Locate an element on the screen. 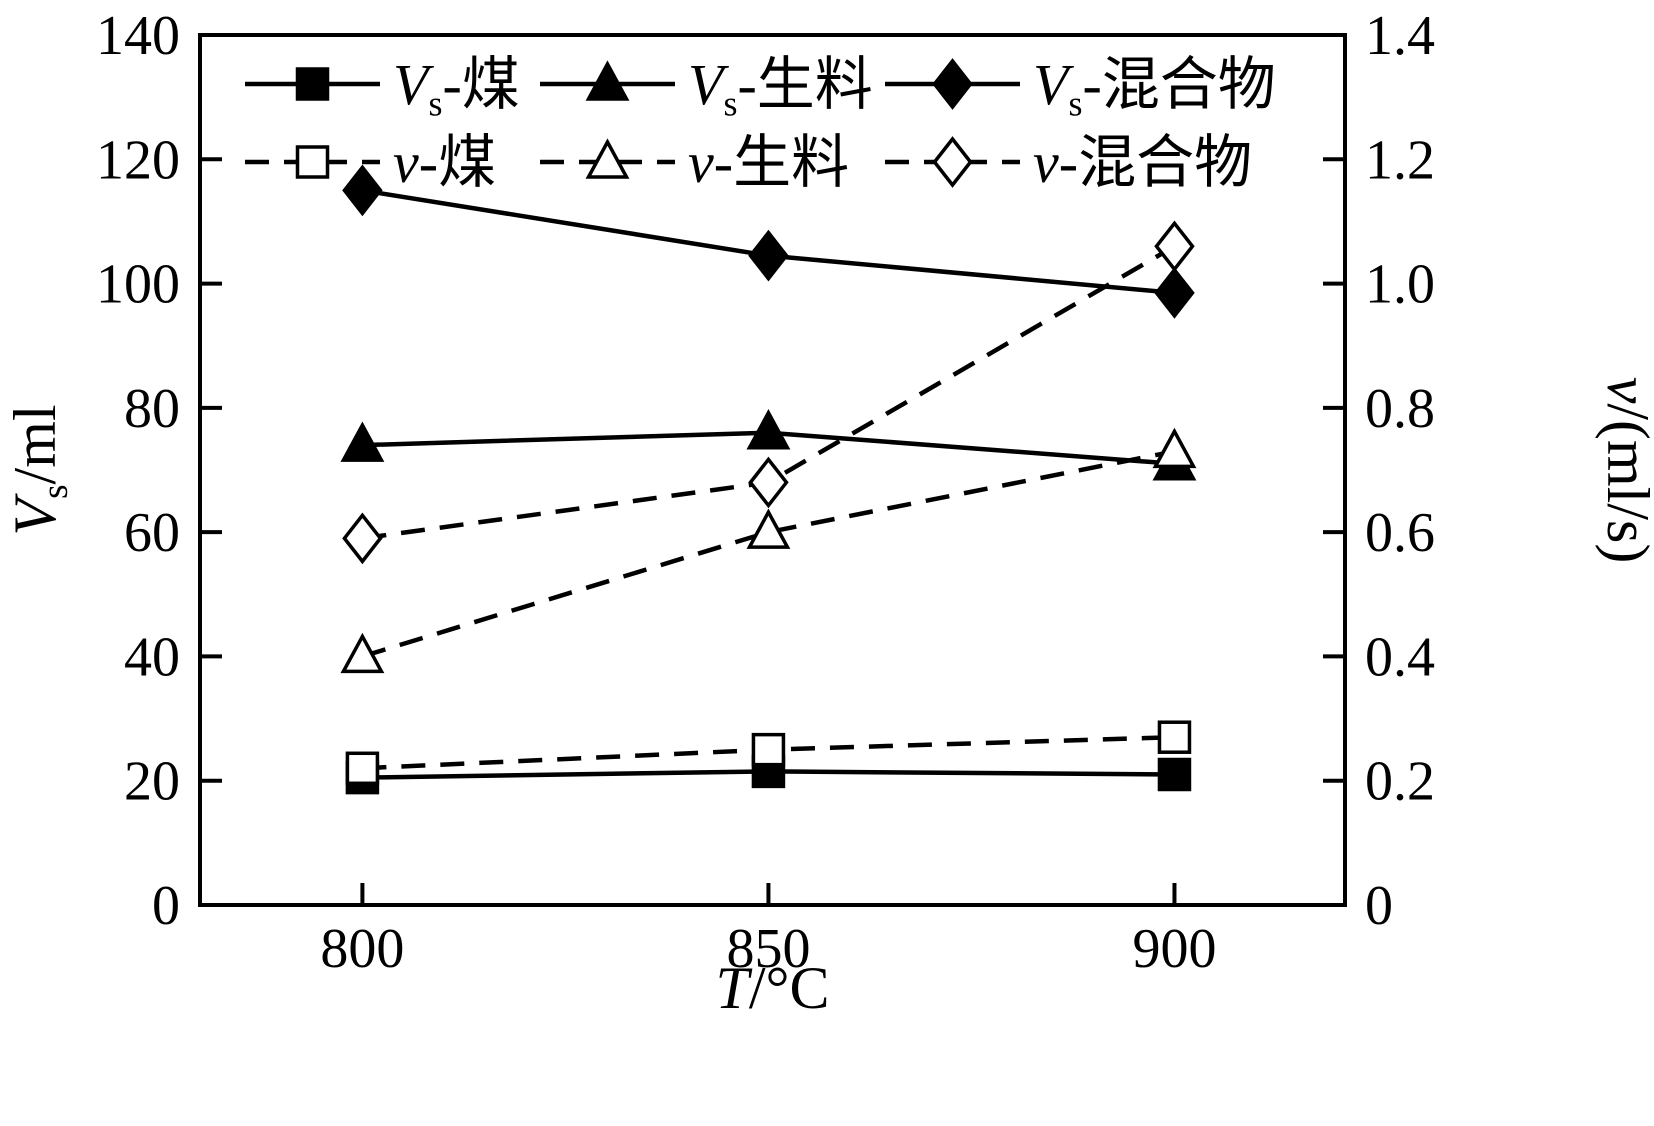 The height and width of the screenshot is (1126, 1654). right-axis-title: v/(ml/s) is located at coordinates (1624, 470).